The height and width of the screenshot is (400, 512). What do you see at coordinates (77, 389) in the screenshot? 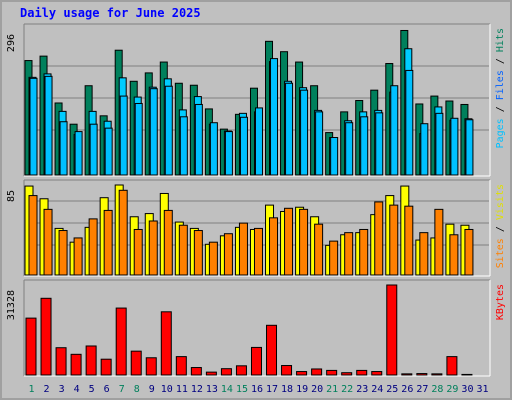
I see `x-tick-label: 4` at bounding box center [77, 389].